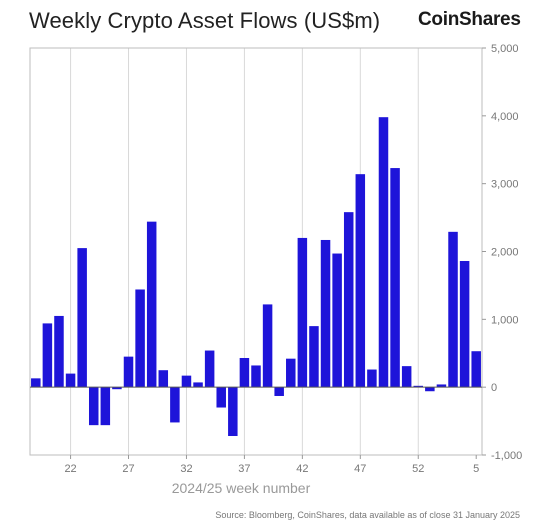 This screenshot has width=560, height=531. What do you see at coordinates (469, 19) in the screenshot?
I see `coinshares-logo: CoinShares` at bounding box center [469, 19].